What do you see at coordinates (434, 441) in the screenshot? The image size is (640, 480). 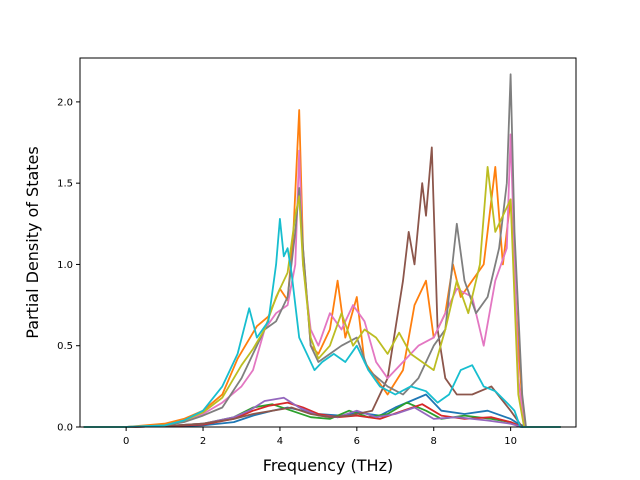 I see `x-tick-label: 8` at bounding box center [434, 441].